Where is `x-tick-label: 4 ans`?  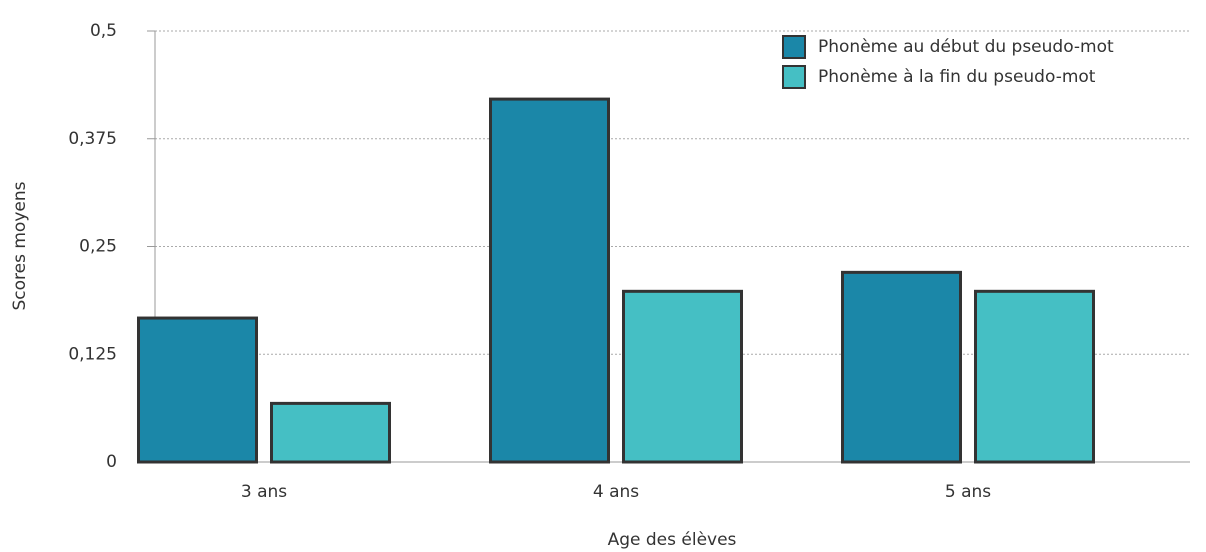
x-tick-label: 4 ans is located at coordinates (616, 492).